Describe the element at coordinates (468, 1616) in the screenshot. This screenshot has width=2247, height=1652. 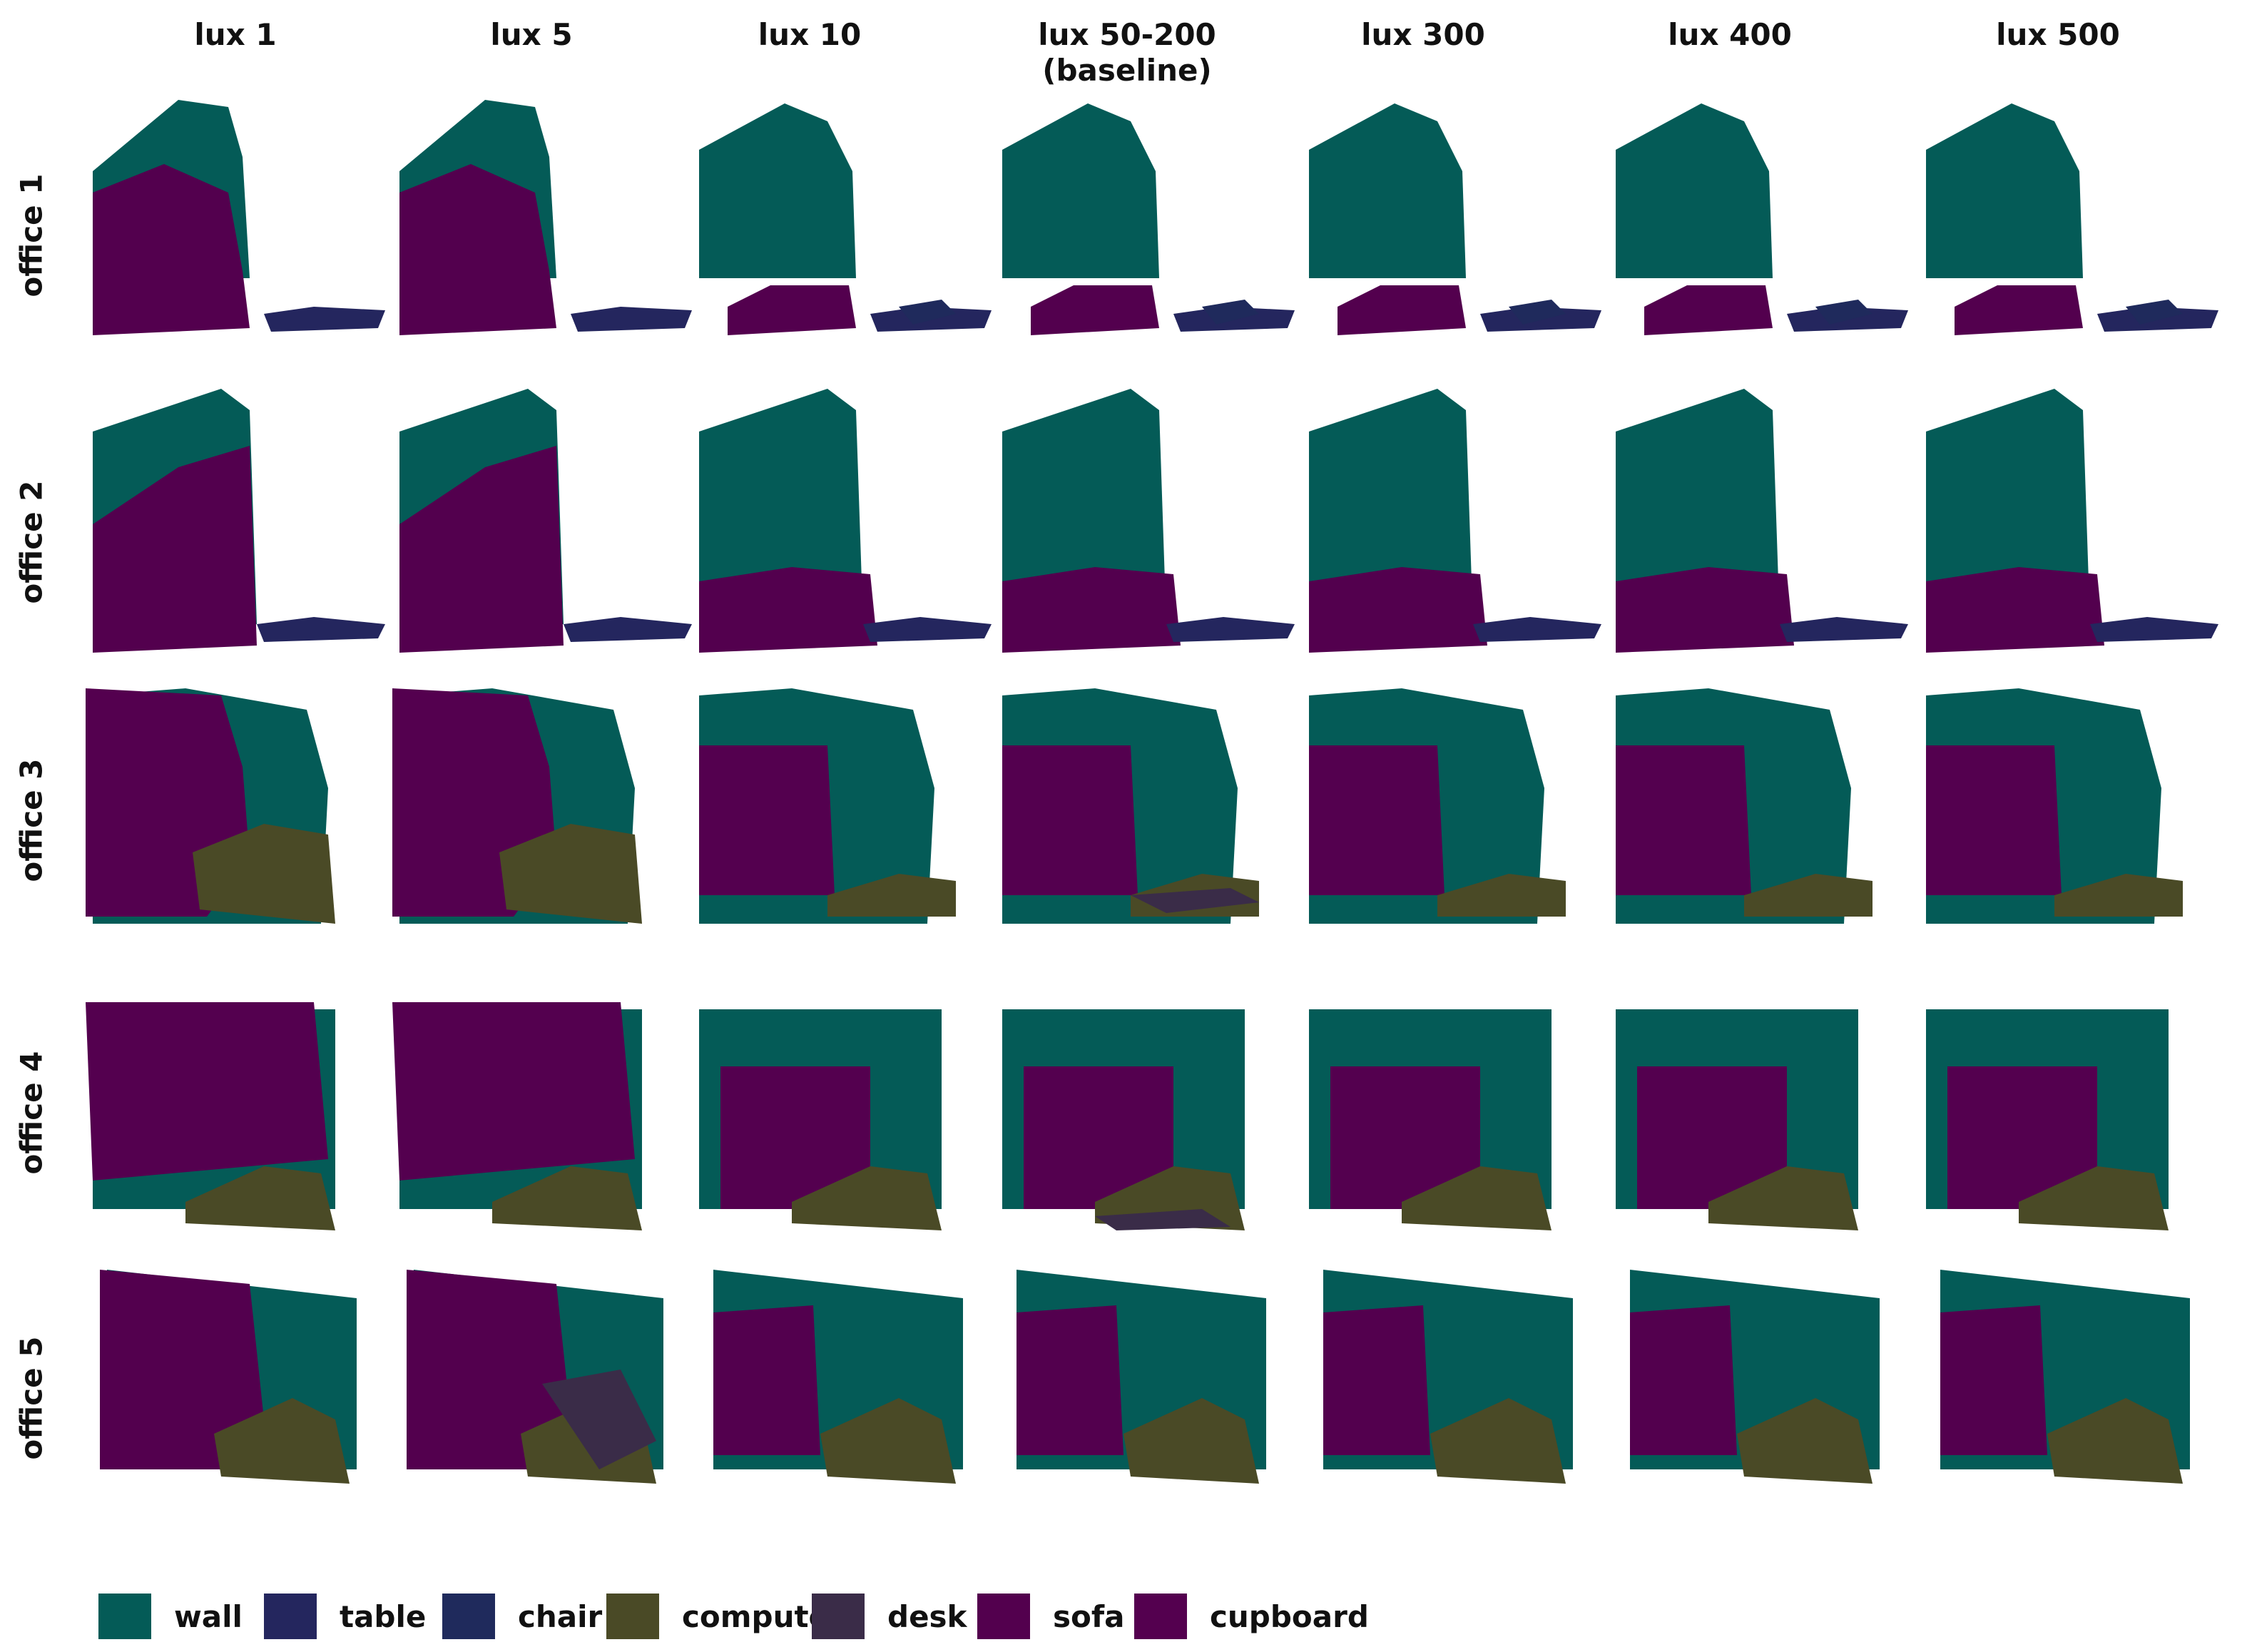
I see `legend-swatch-chair` at that location.